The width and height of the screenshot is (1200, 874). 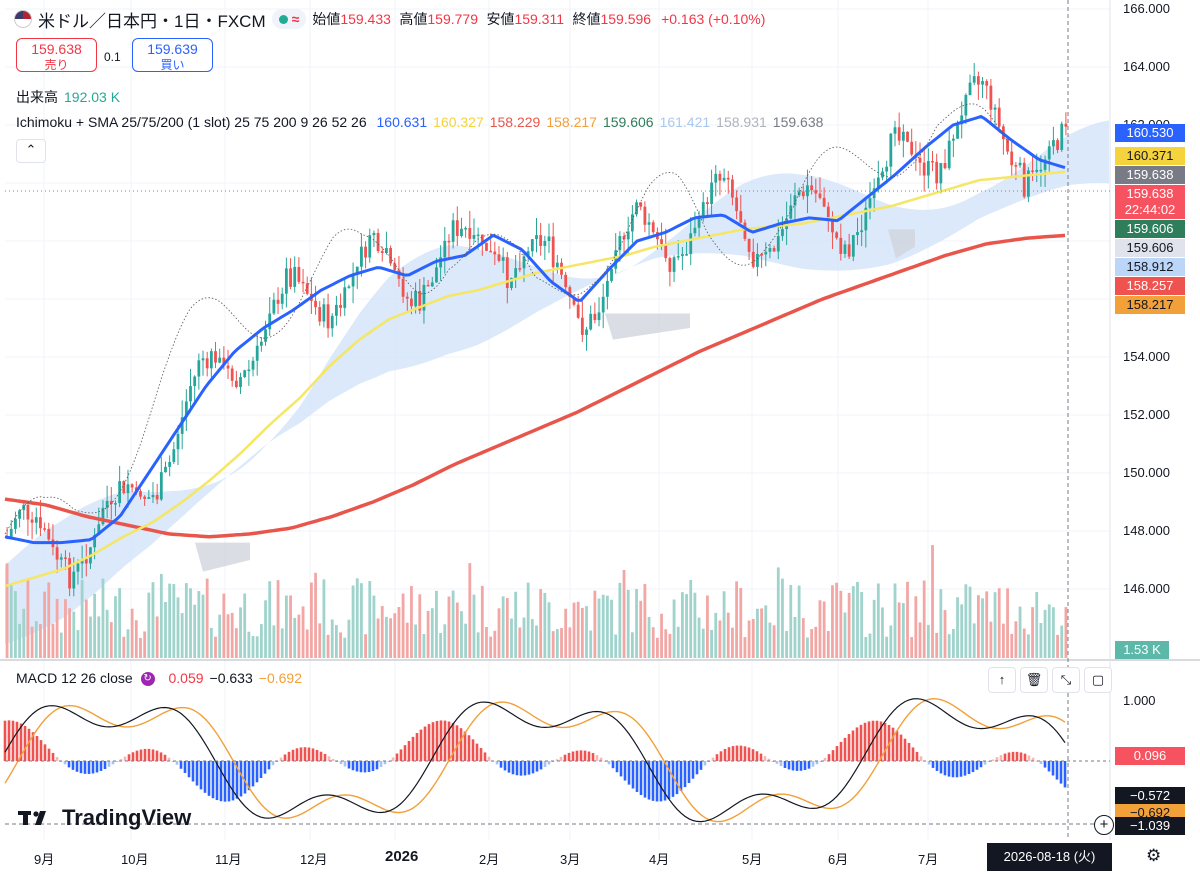 I want to click on close-label: 終値, so click(x=586, y=19).